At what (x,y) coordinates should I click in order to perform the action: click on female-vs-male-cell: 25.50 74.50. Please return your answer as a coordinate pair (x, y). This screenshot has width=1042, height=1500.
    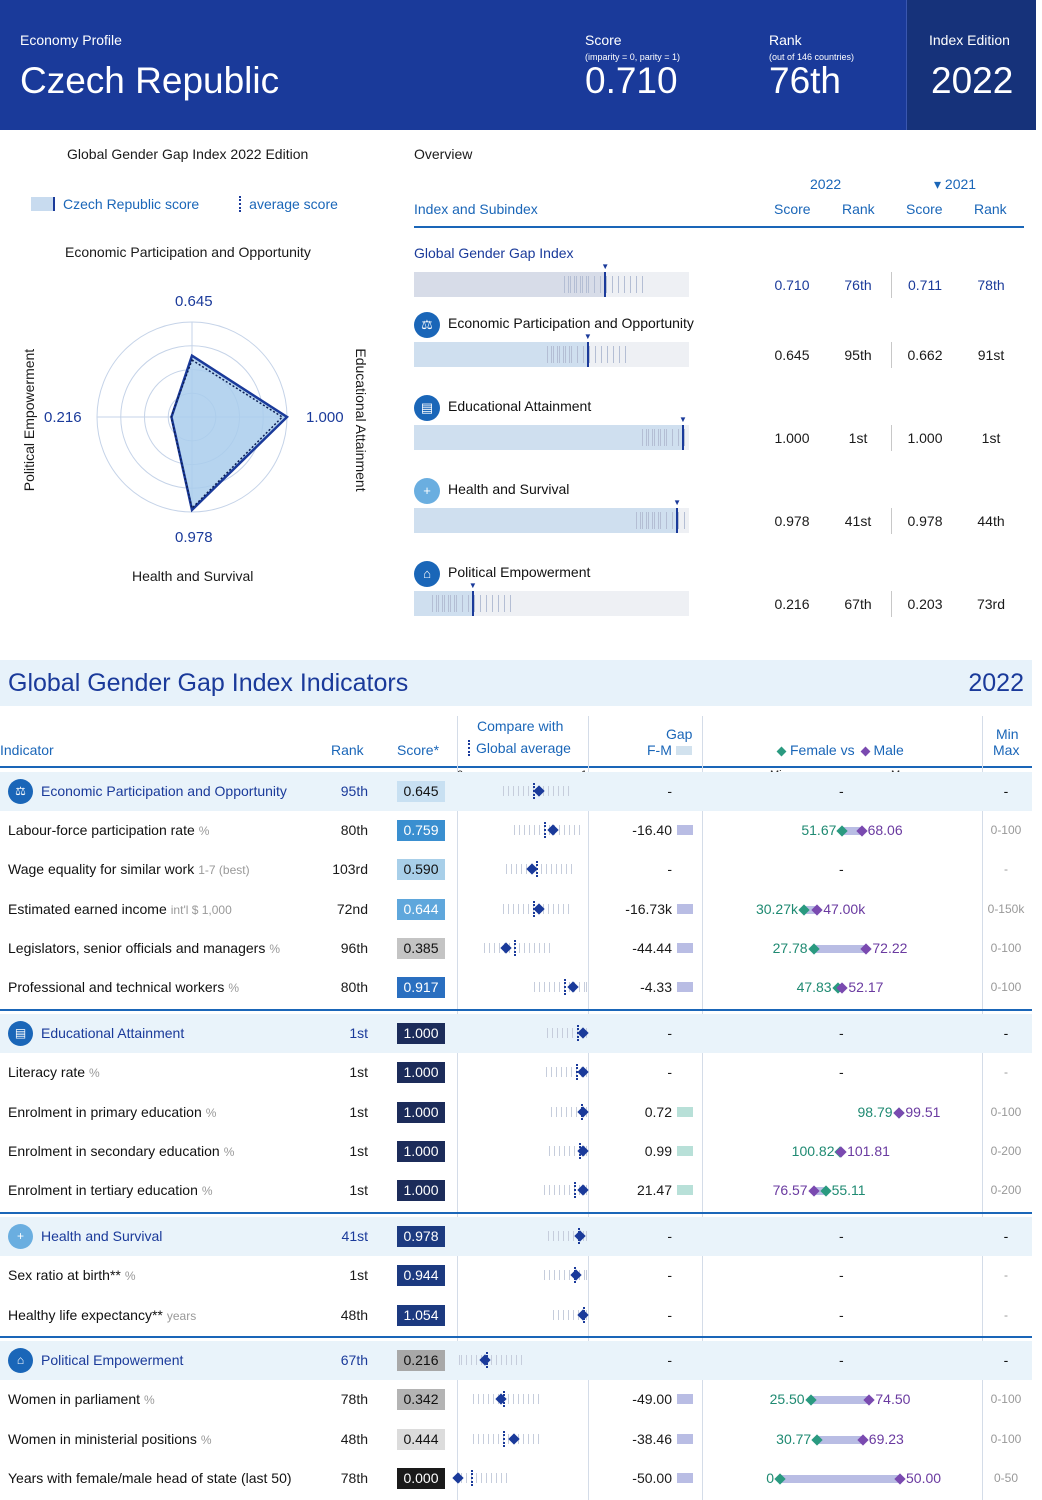
    Looking at the image, I should click on (842, 1400).